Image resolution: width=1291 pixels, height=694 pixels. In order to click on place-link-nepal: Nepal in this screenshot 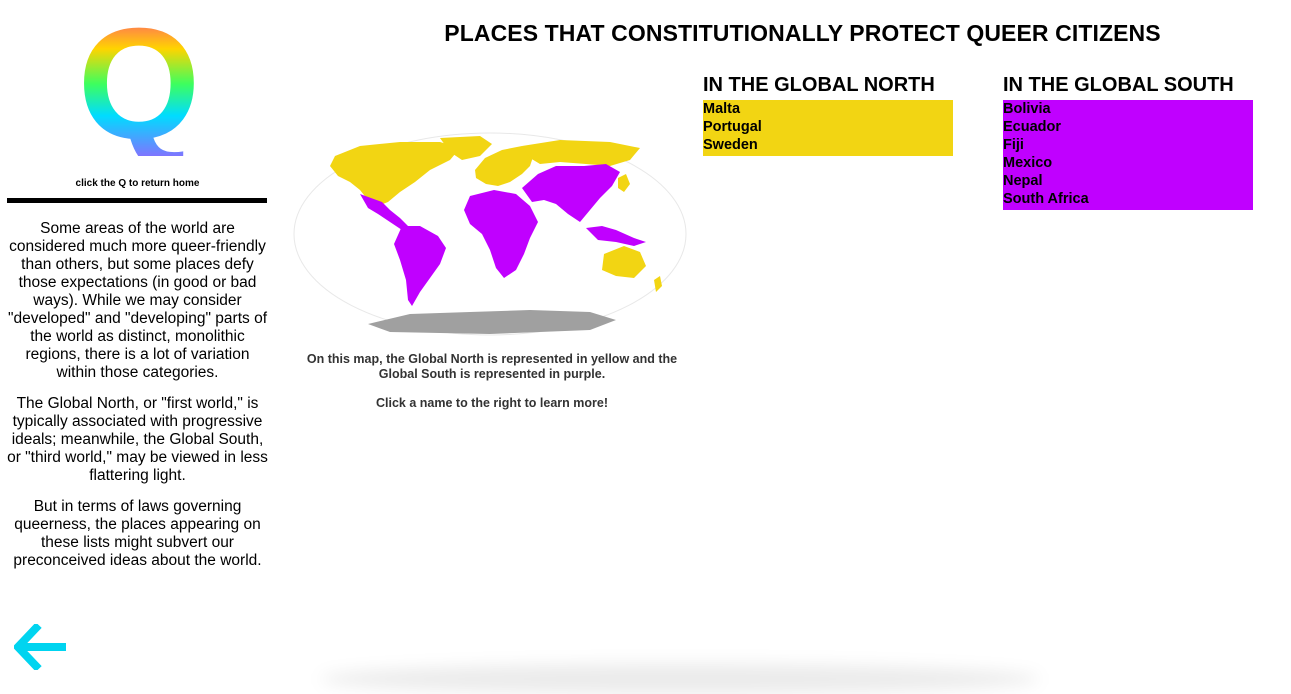, I will do `click(1023, 181)`.